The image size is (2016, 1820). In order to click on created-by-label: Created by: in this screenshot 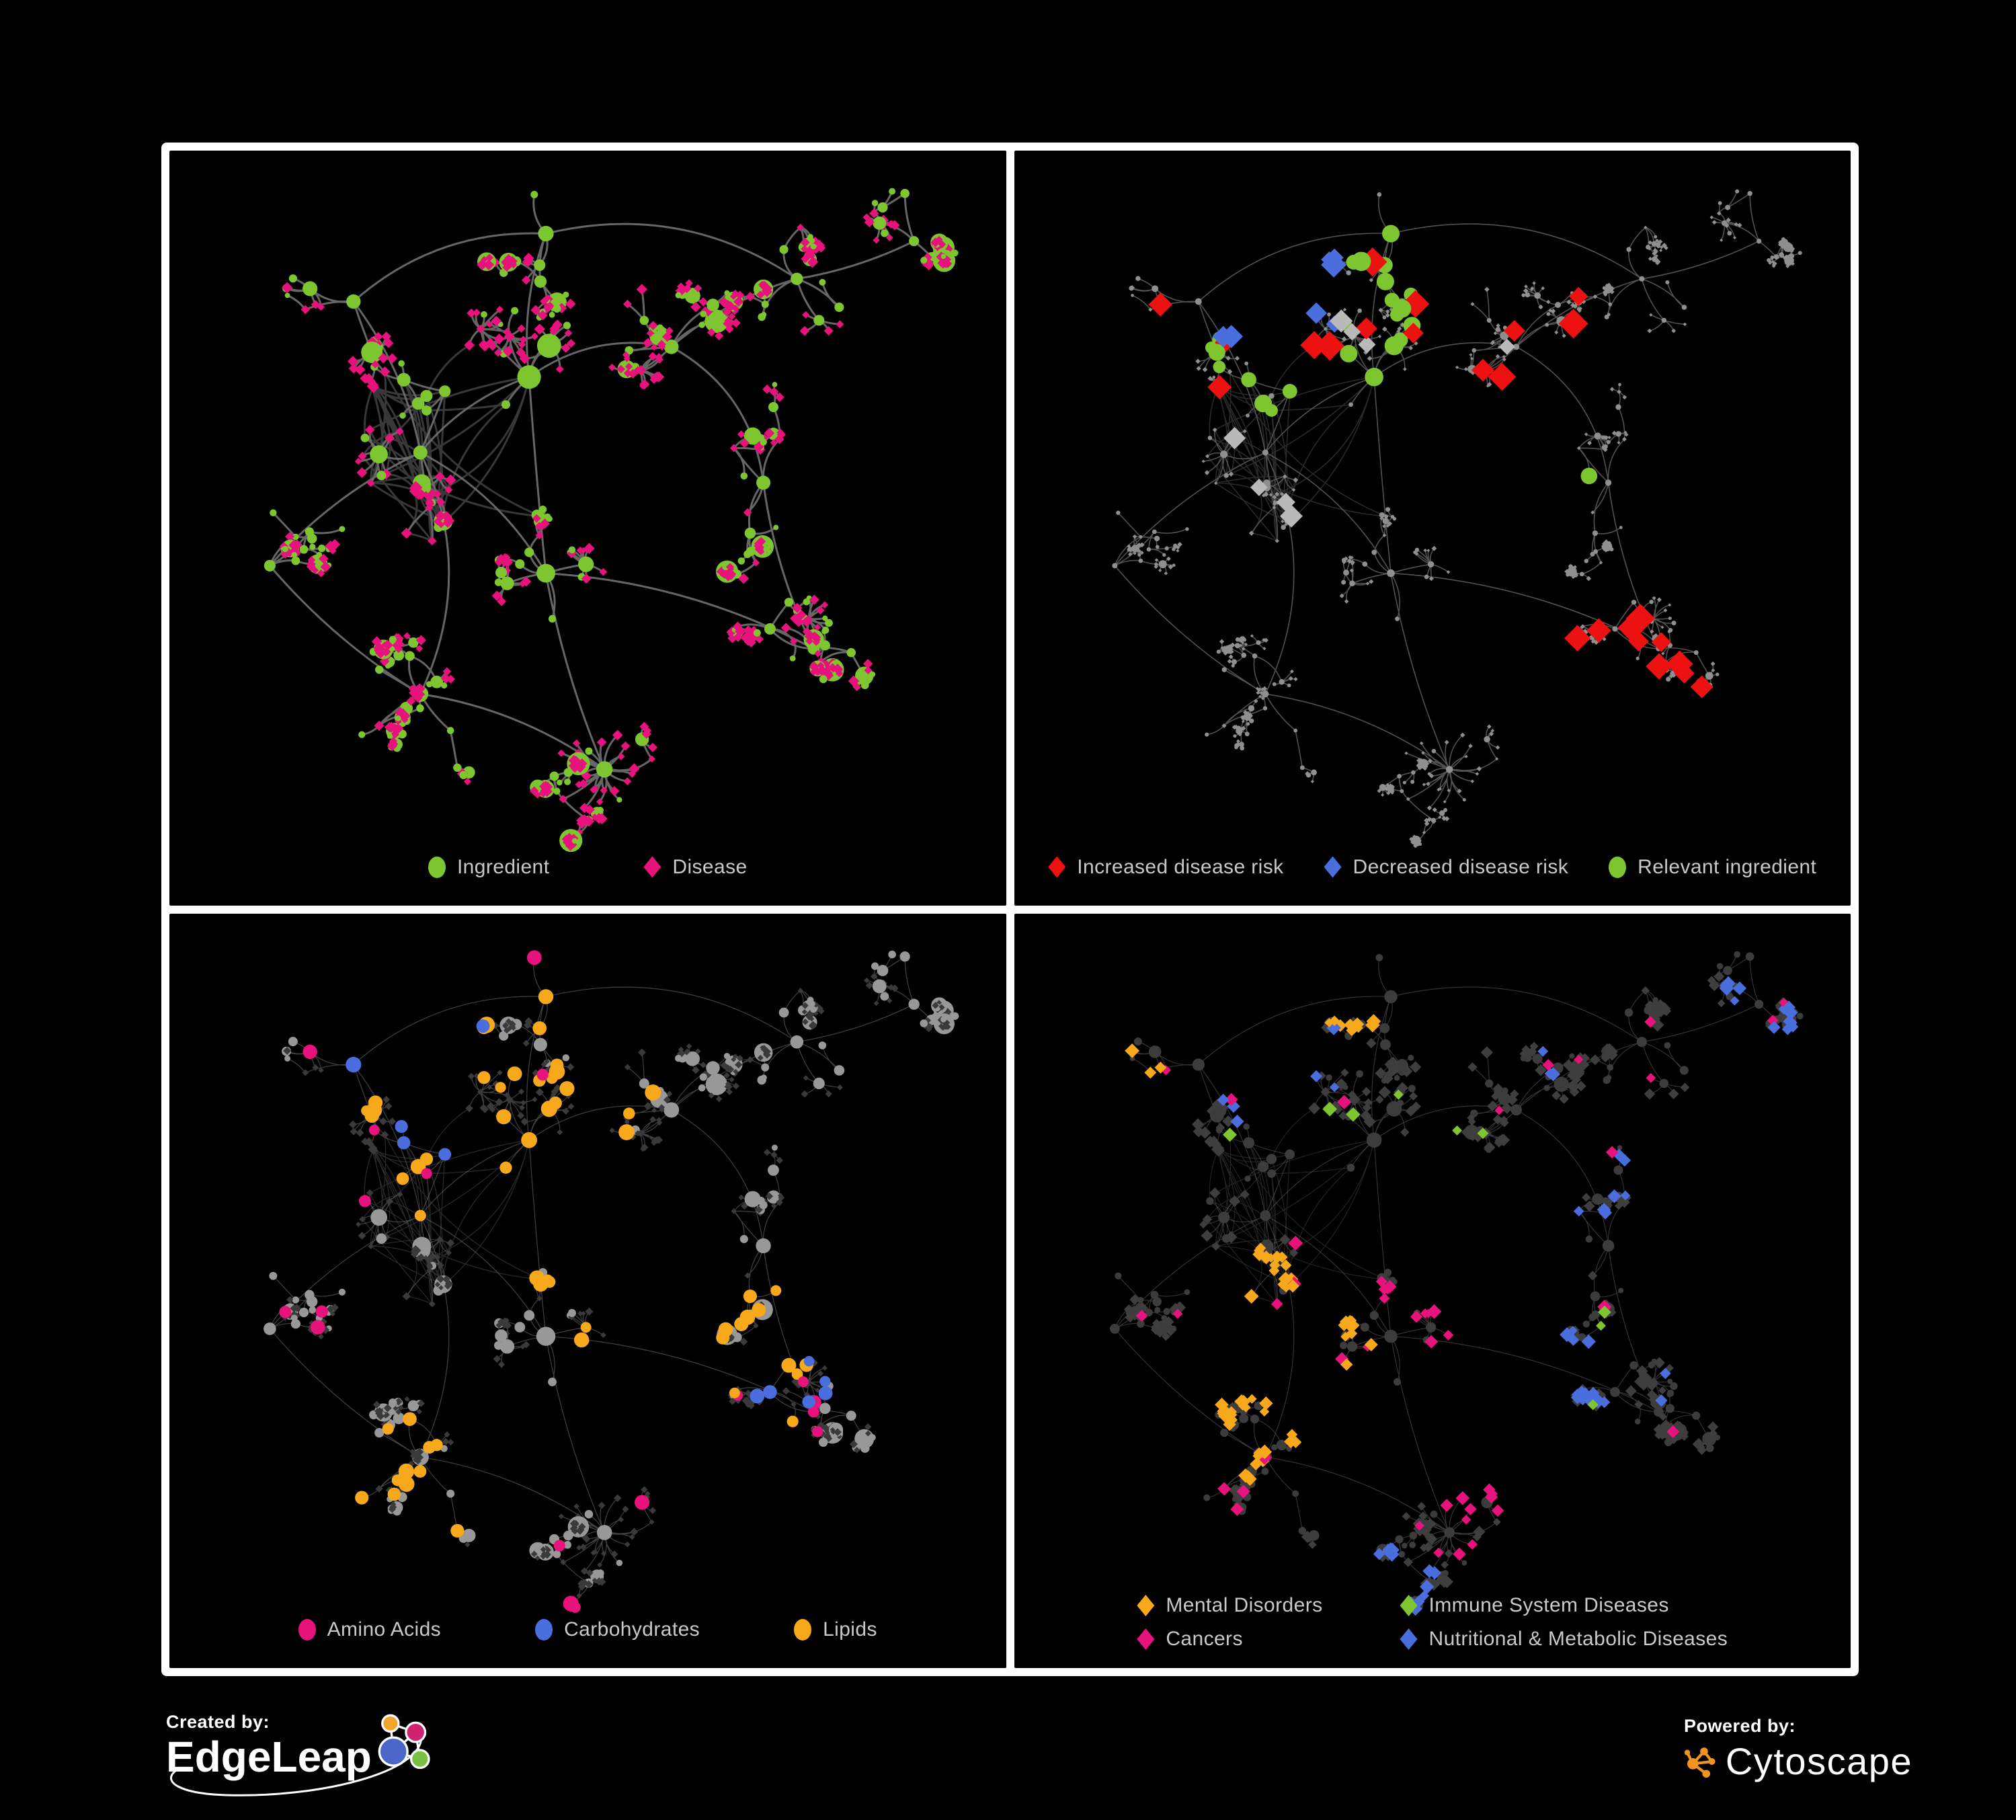, I will do `click(218, 1722)`.